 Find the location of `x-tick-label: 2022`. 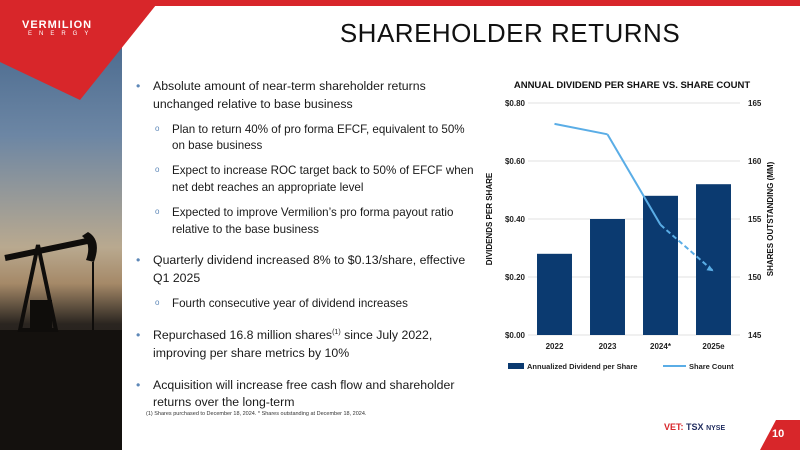

x-tick-label: 2022 is located at coordinates (555, 346).